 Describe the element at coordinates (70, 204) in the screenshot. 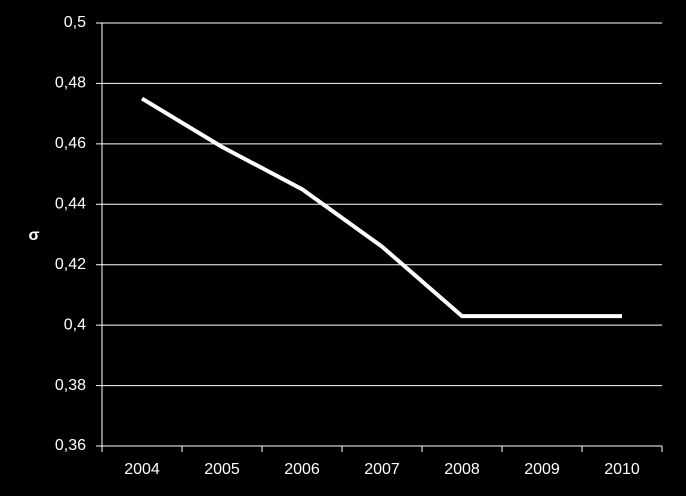

I see `y-tick-label: 0,44` at that location.